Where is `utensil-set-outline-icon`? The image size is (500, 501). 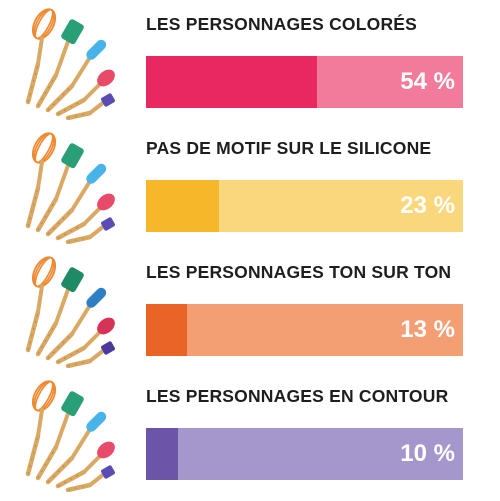
utensil-set-outline-icon is located at coordinates (68, 433).